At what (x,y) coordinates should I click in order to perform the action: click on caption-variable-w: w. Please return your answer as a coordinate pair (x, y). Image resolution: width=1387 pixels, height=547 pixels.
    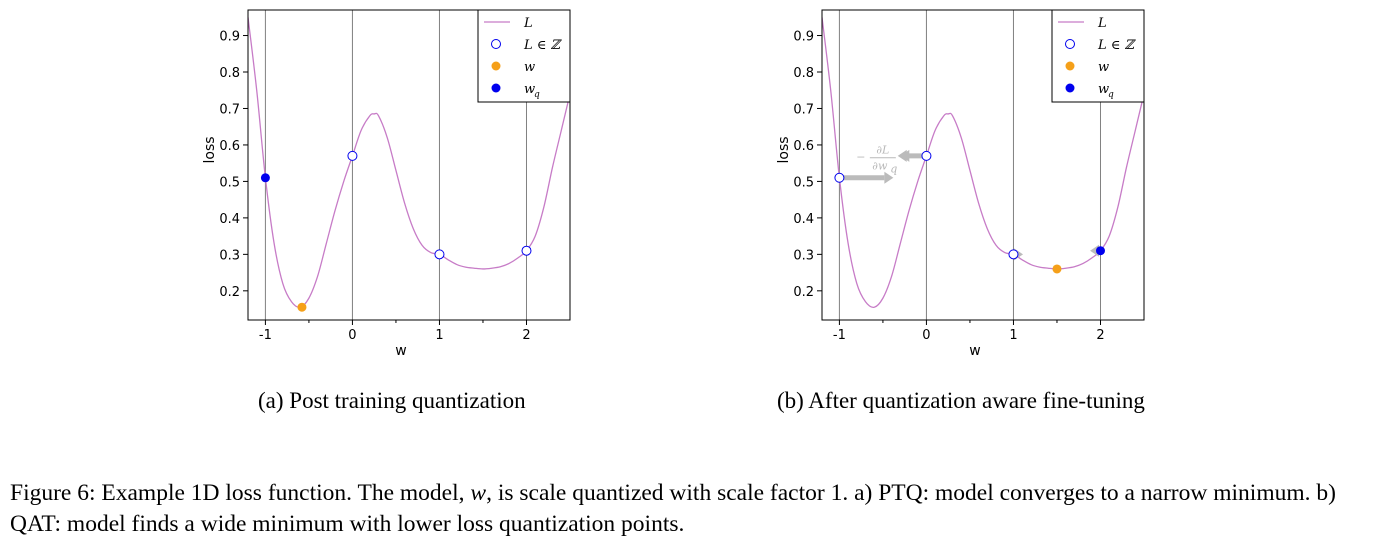
    Looking at the image, I should click on (478, 493).